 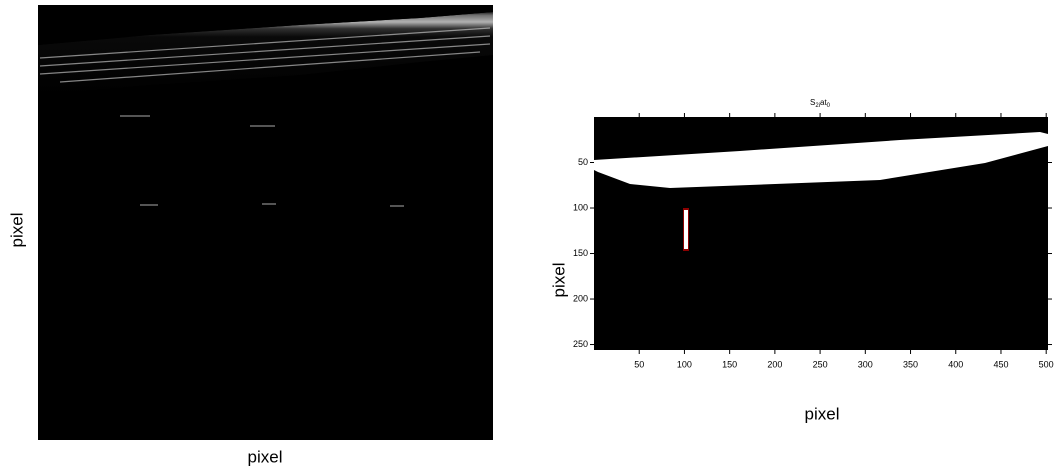 I want to click on x-tick-label: 400, so click(x=955, y=364).